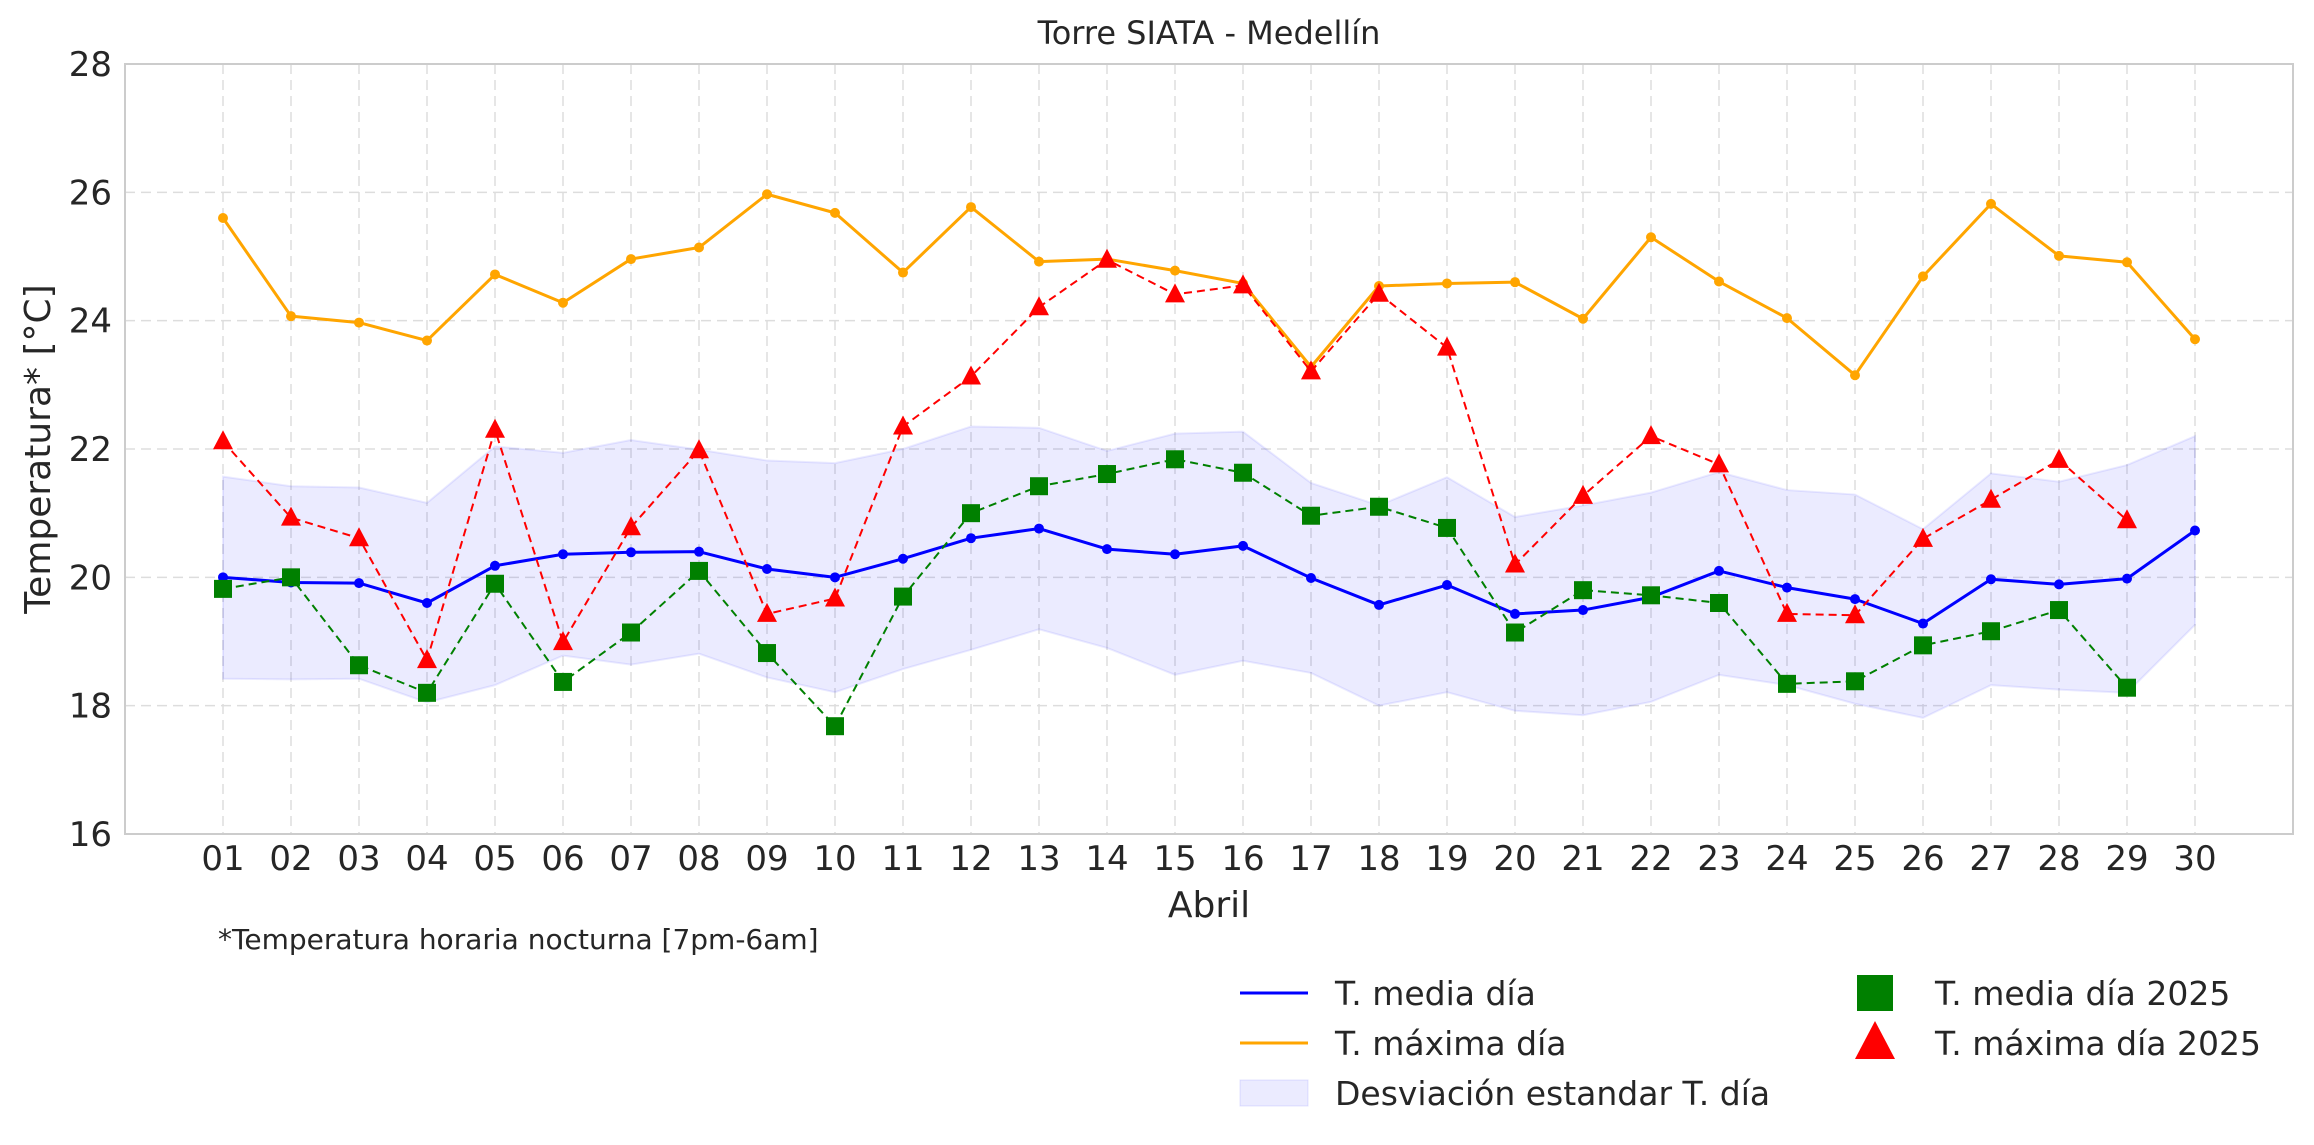 This screenshot has height=1145, width=2314. I want to click on x-tick-label: 30, so click(2194, 859).